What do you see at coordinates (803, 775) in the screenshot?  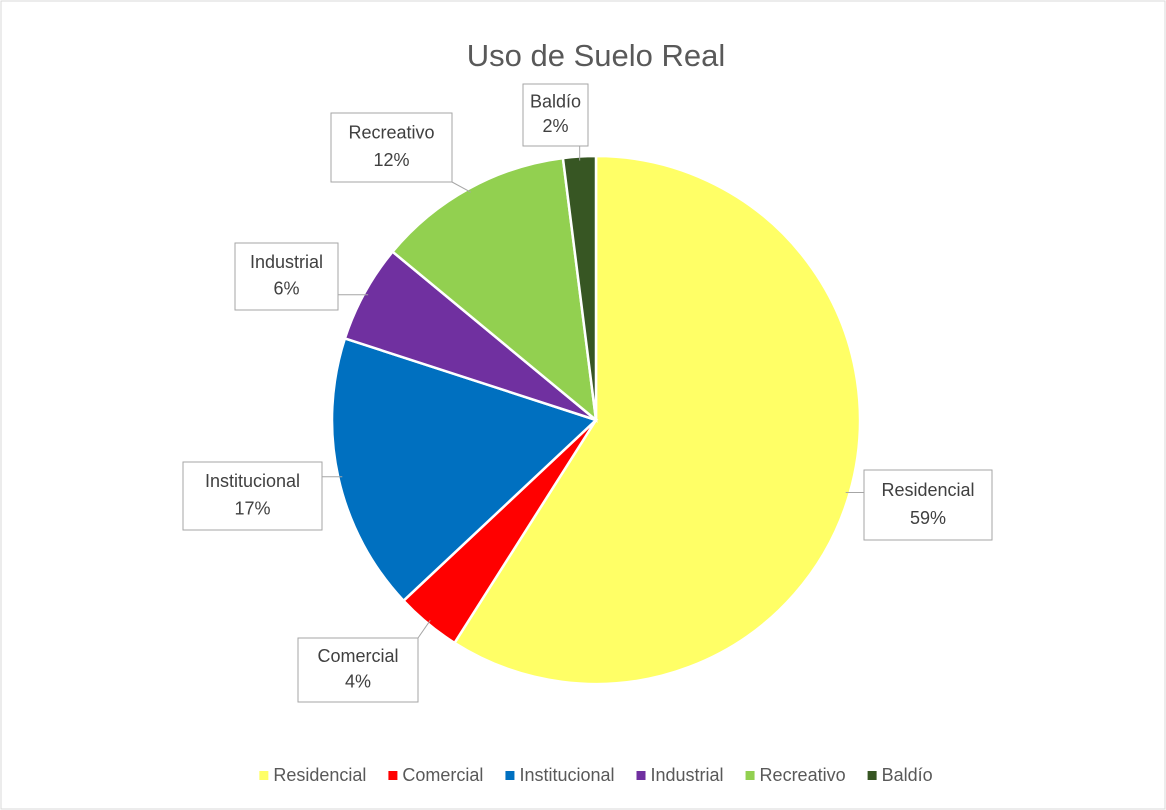 I see `legend-label: Recreativo` at bounding box center [803, 775].